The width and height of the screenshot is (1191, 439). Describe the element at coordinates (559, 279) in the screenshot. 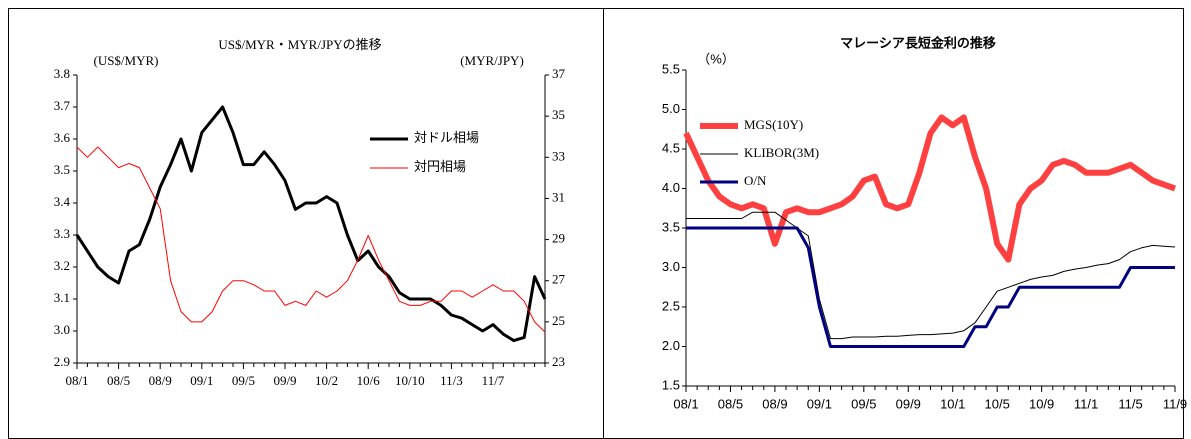

I see `y2-tick-label: 27` at that location.